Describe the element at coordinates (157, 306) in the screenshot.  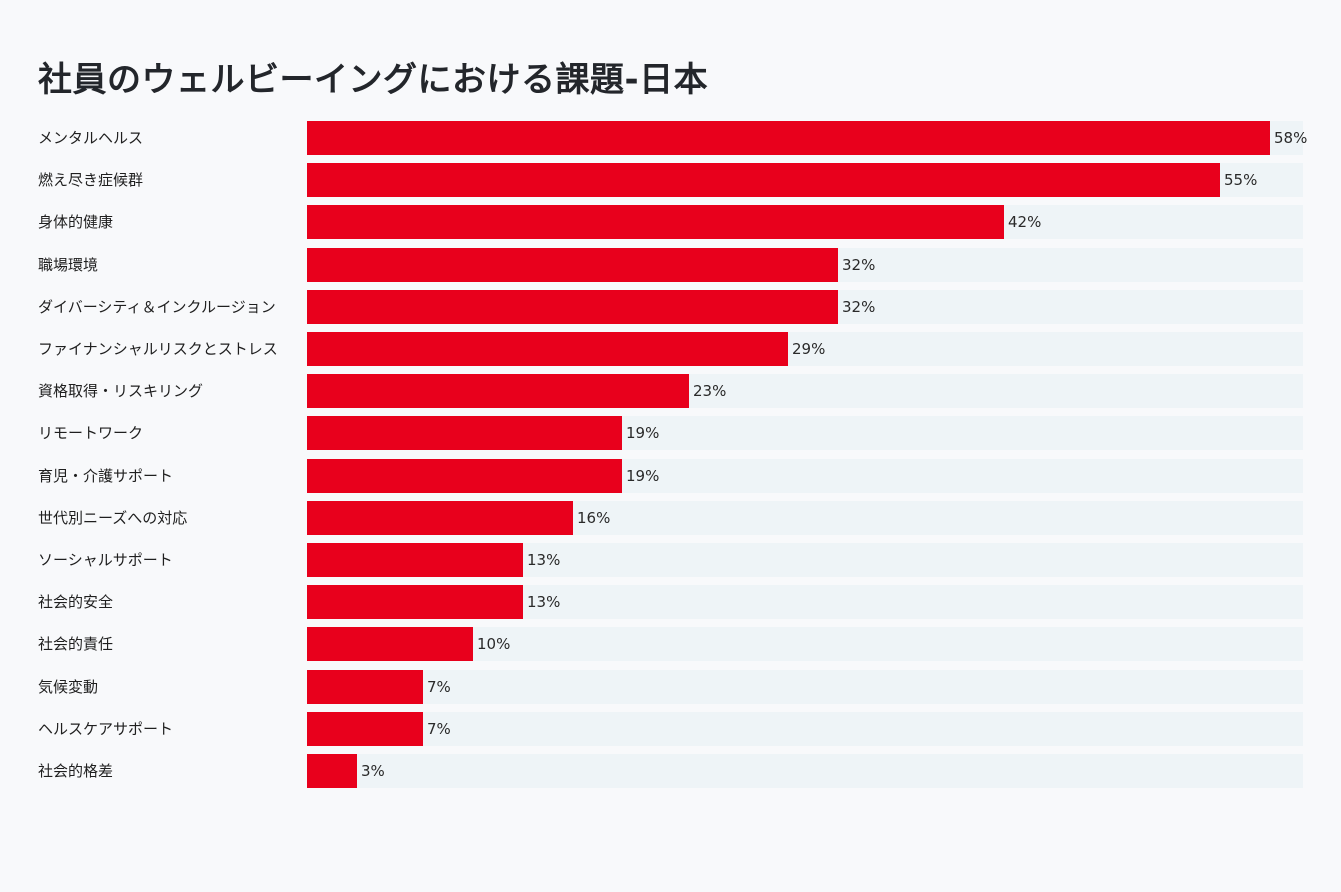
I see `category-label: ダイバーシティ＆インクルージョン` at that location.